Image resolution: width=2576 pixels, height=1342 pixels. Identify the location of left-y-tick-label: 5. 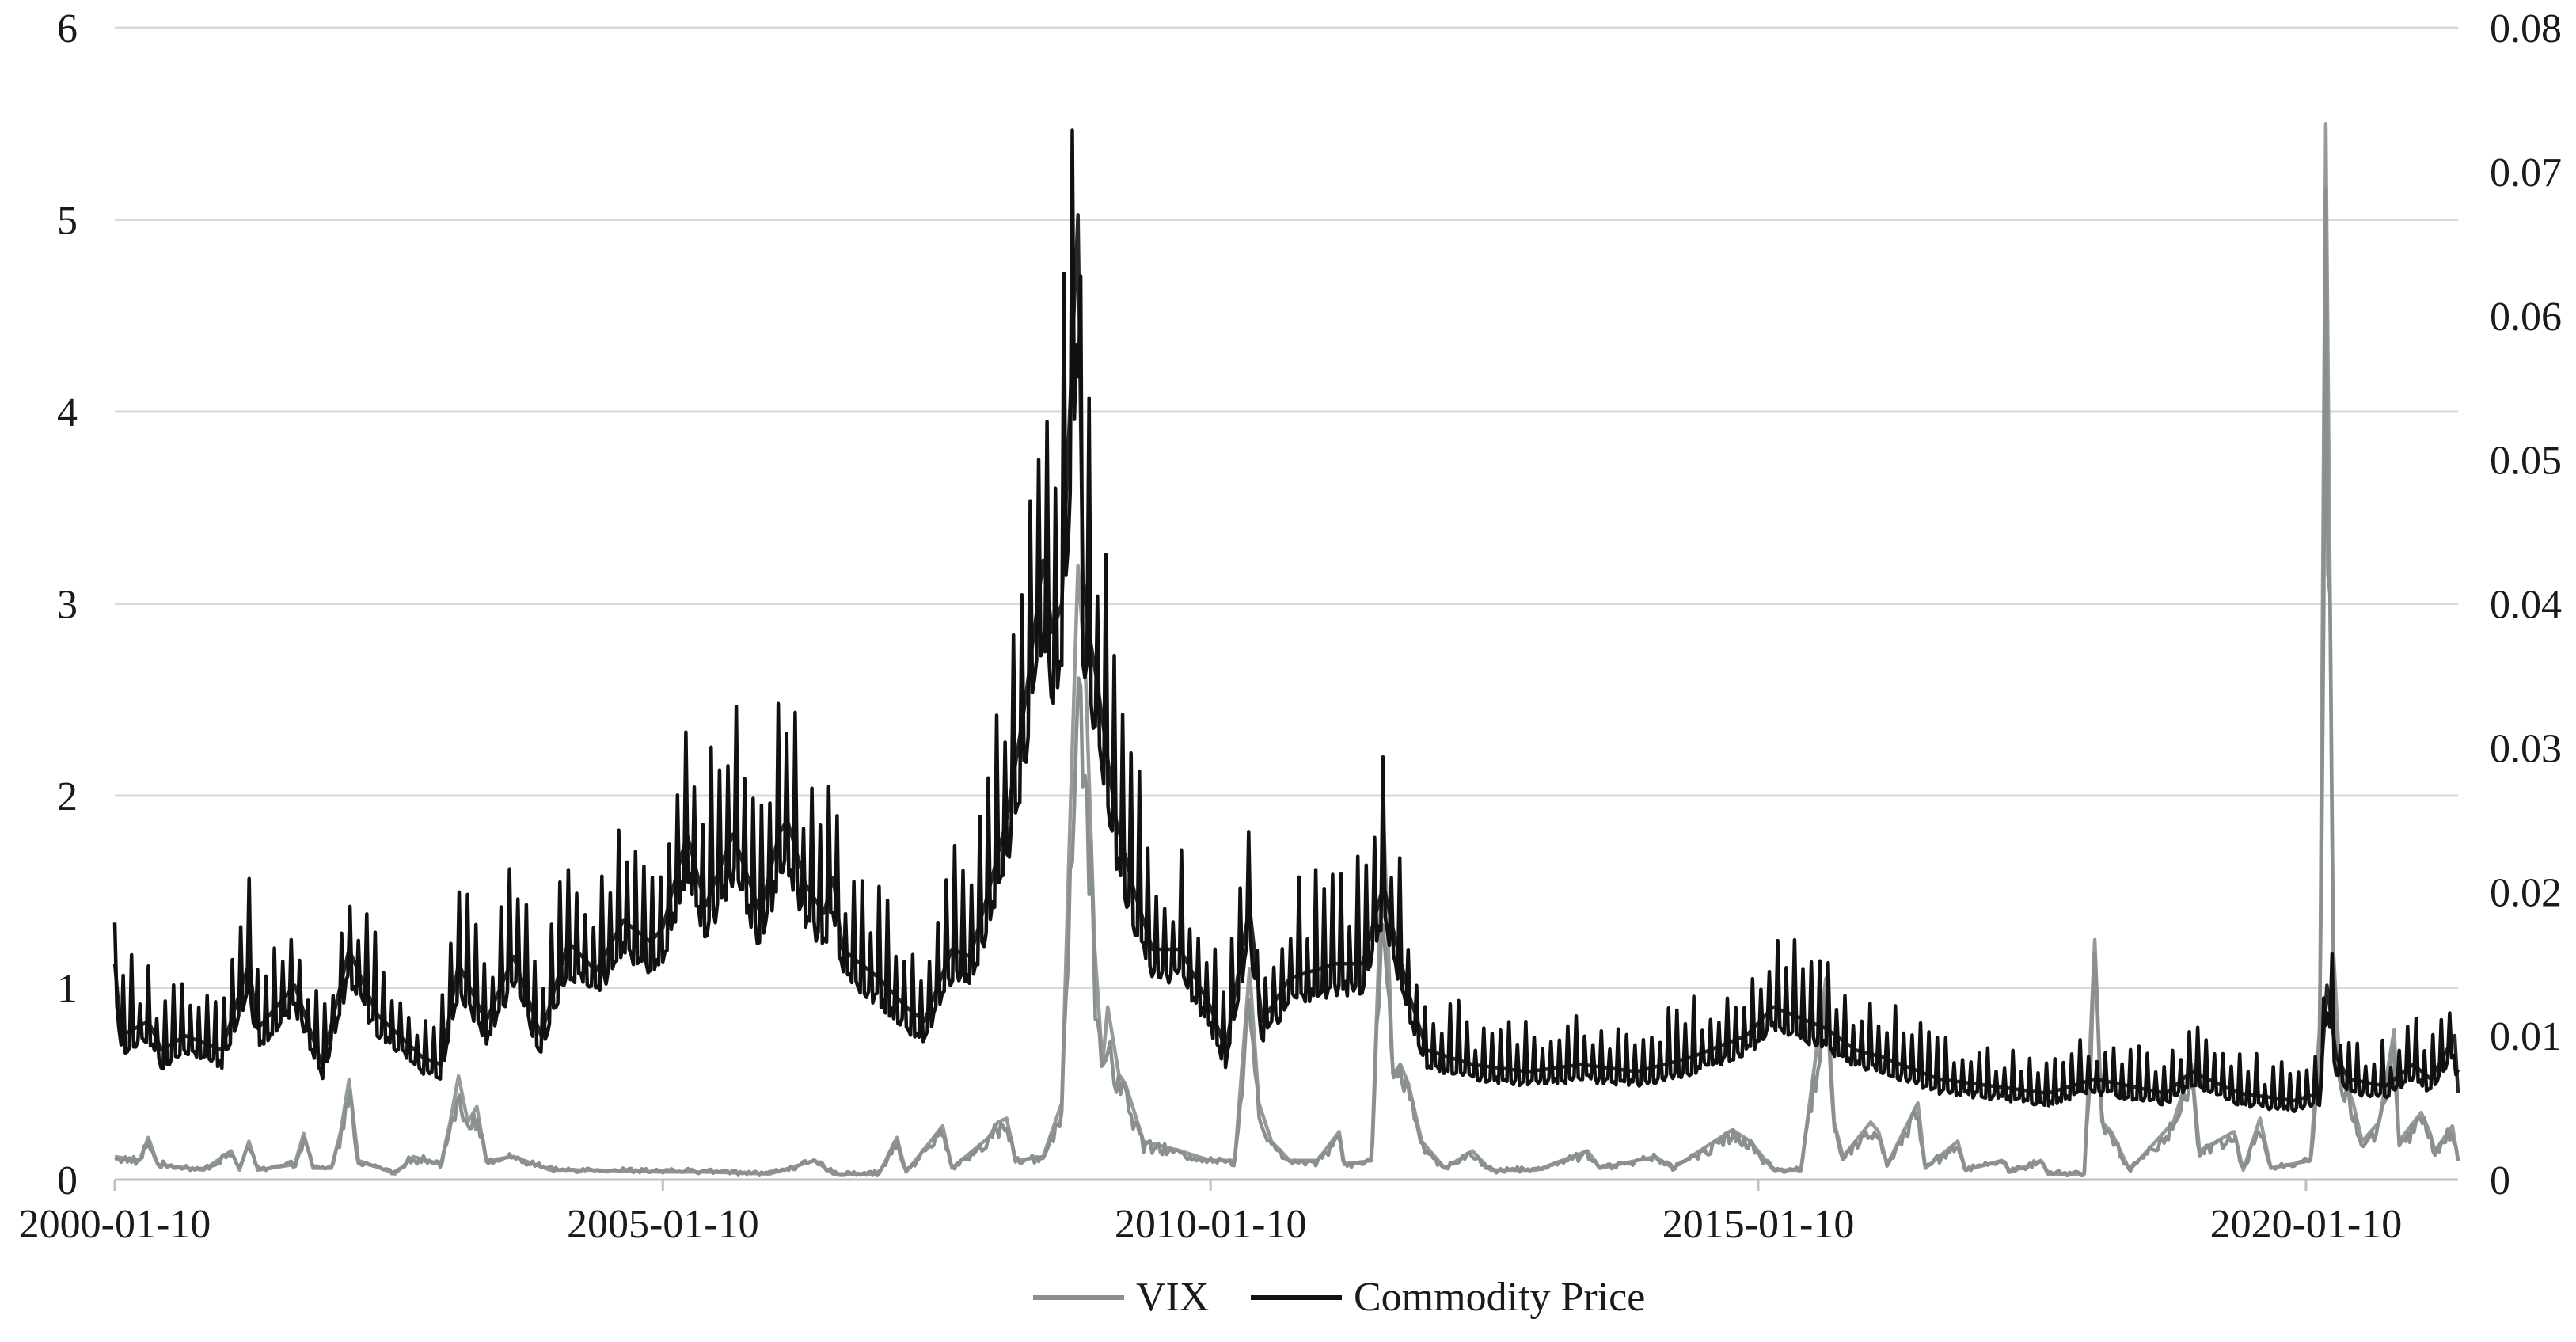
(67, 222).